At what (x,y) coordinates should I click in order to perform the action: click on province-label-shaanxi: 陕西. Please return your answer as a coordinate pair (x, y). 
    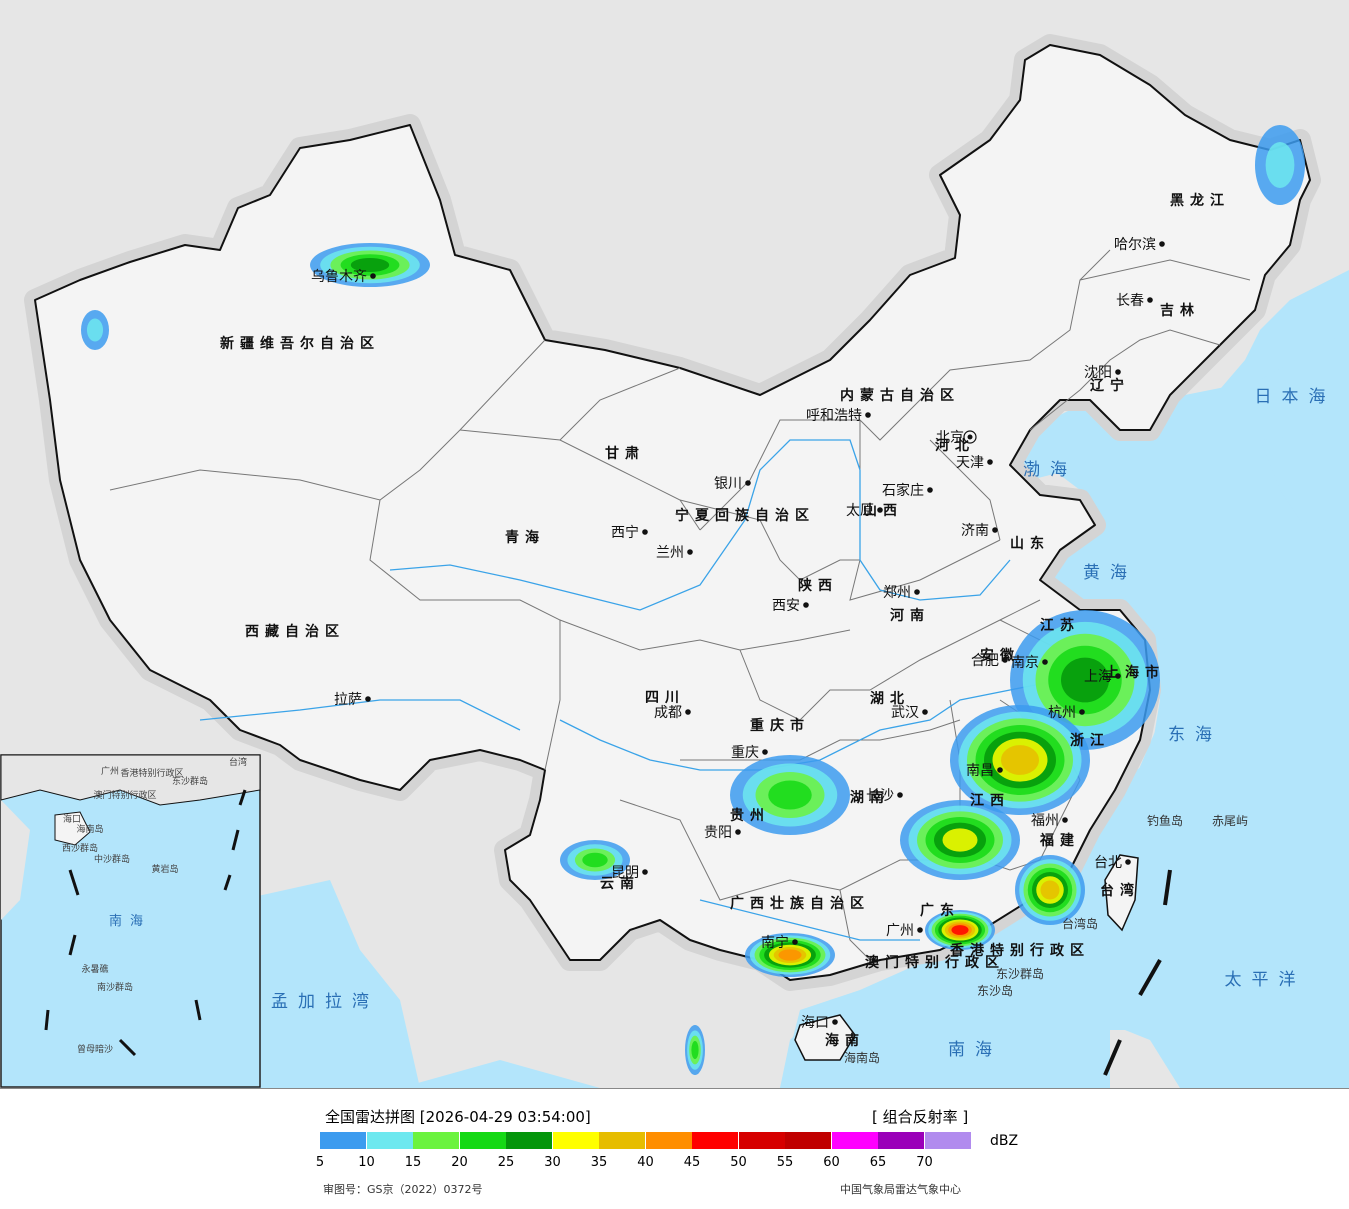
    Looking at the image, I should click on (818, 585).